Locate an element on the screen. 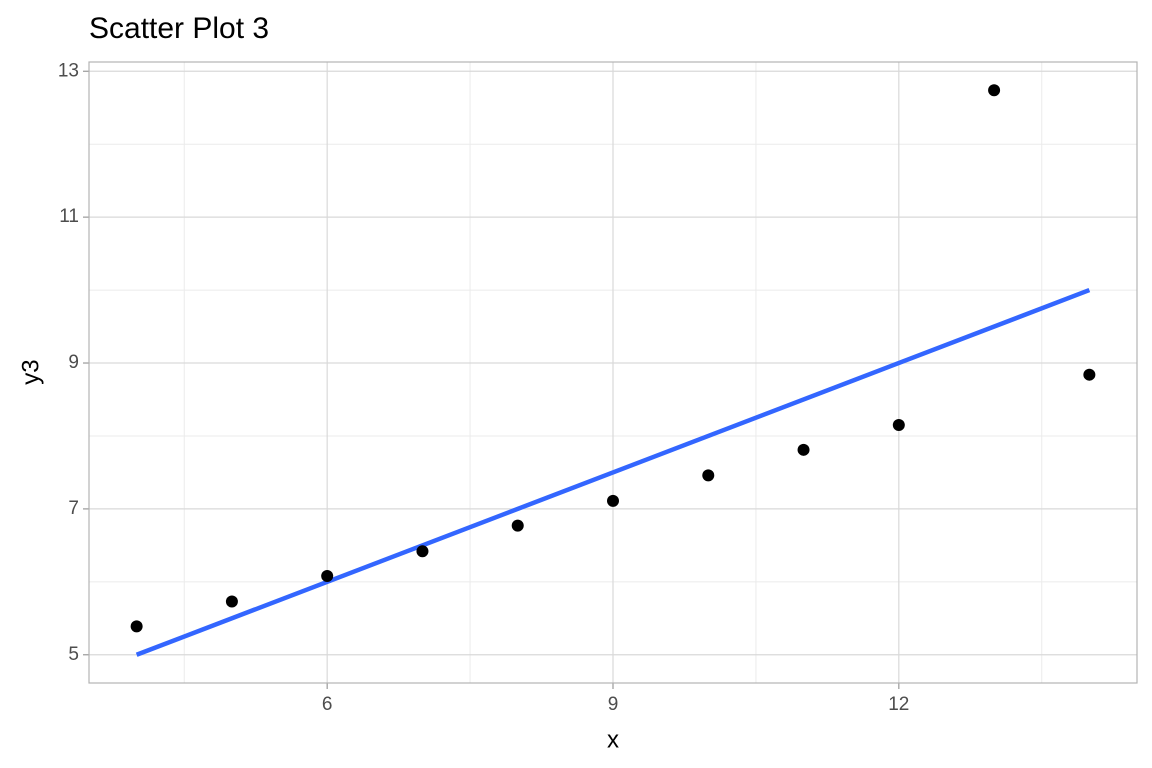 The image size is (1152, 768). x-tick-label: 6 is located at coordinates (327, 704).